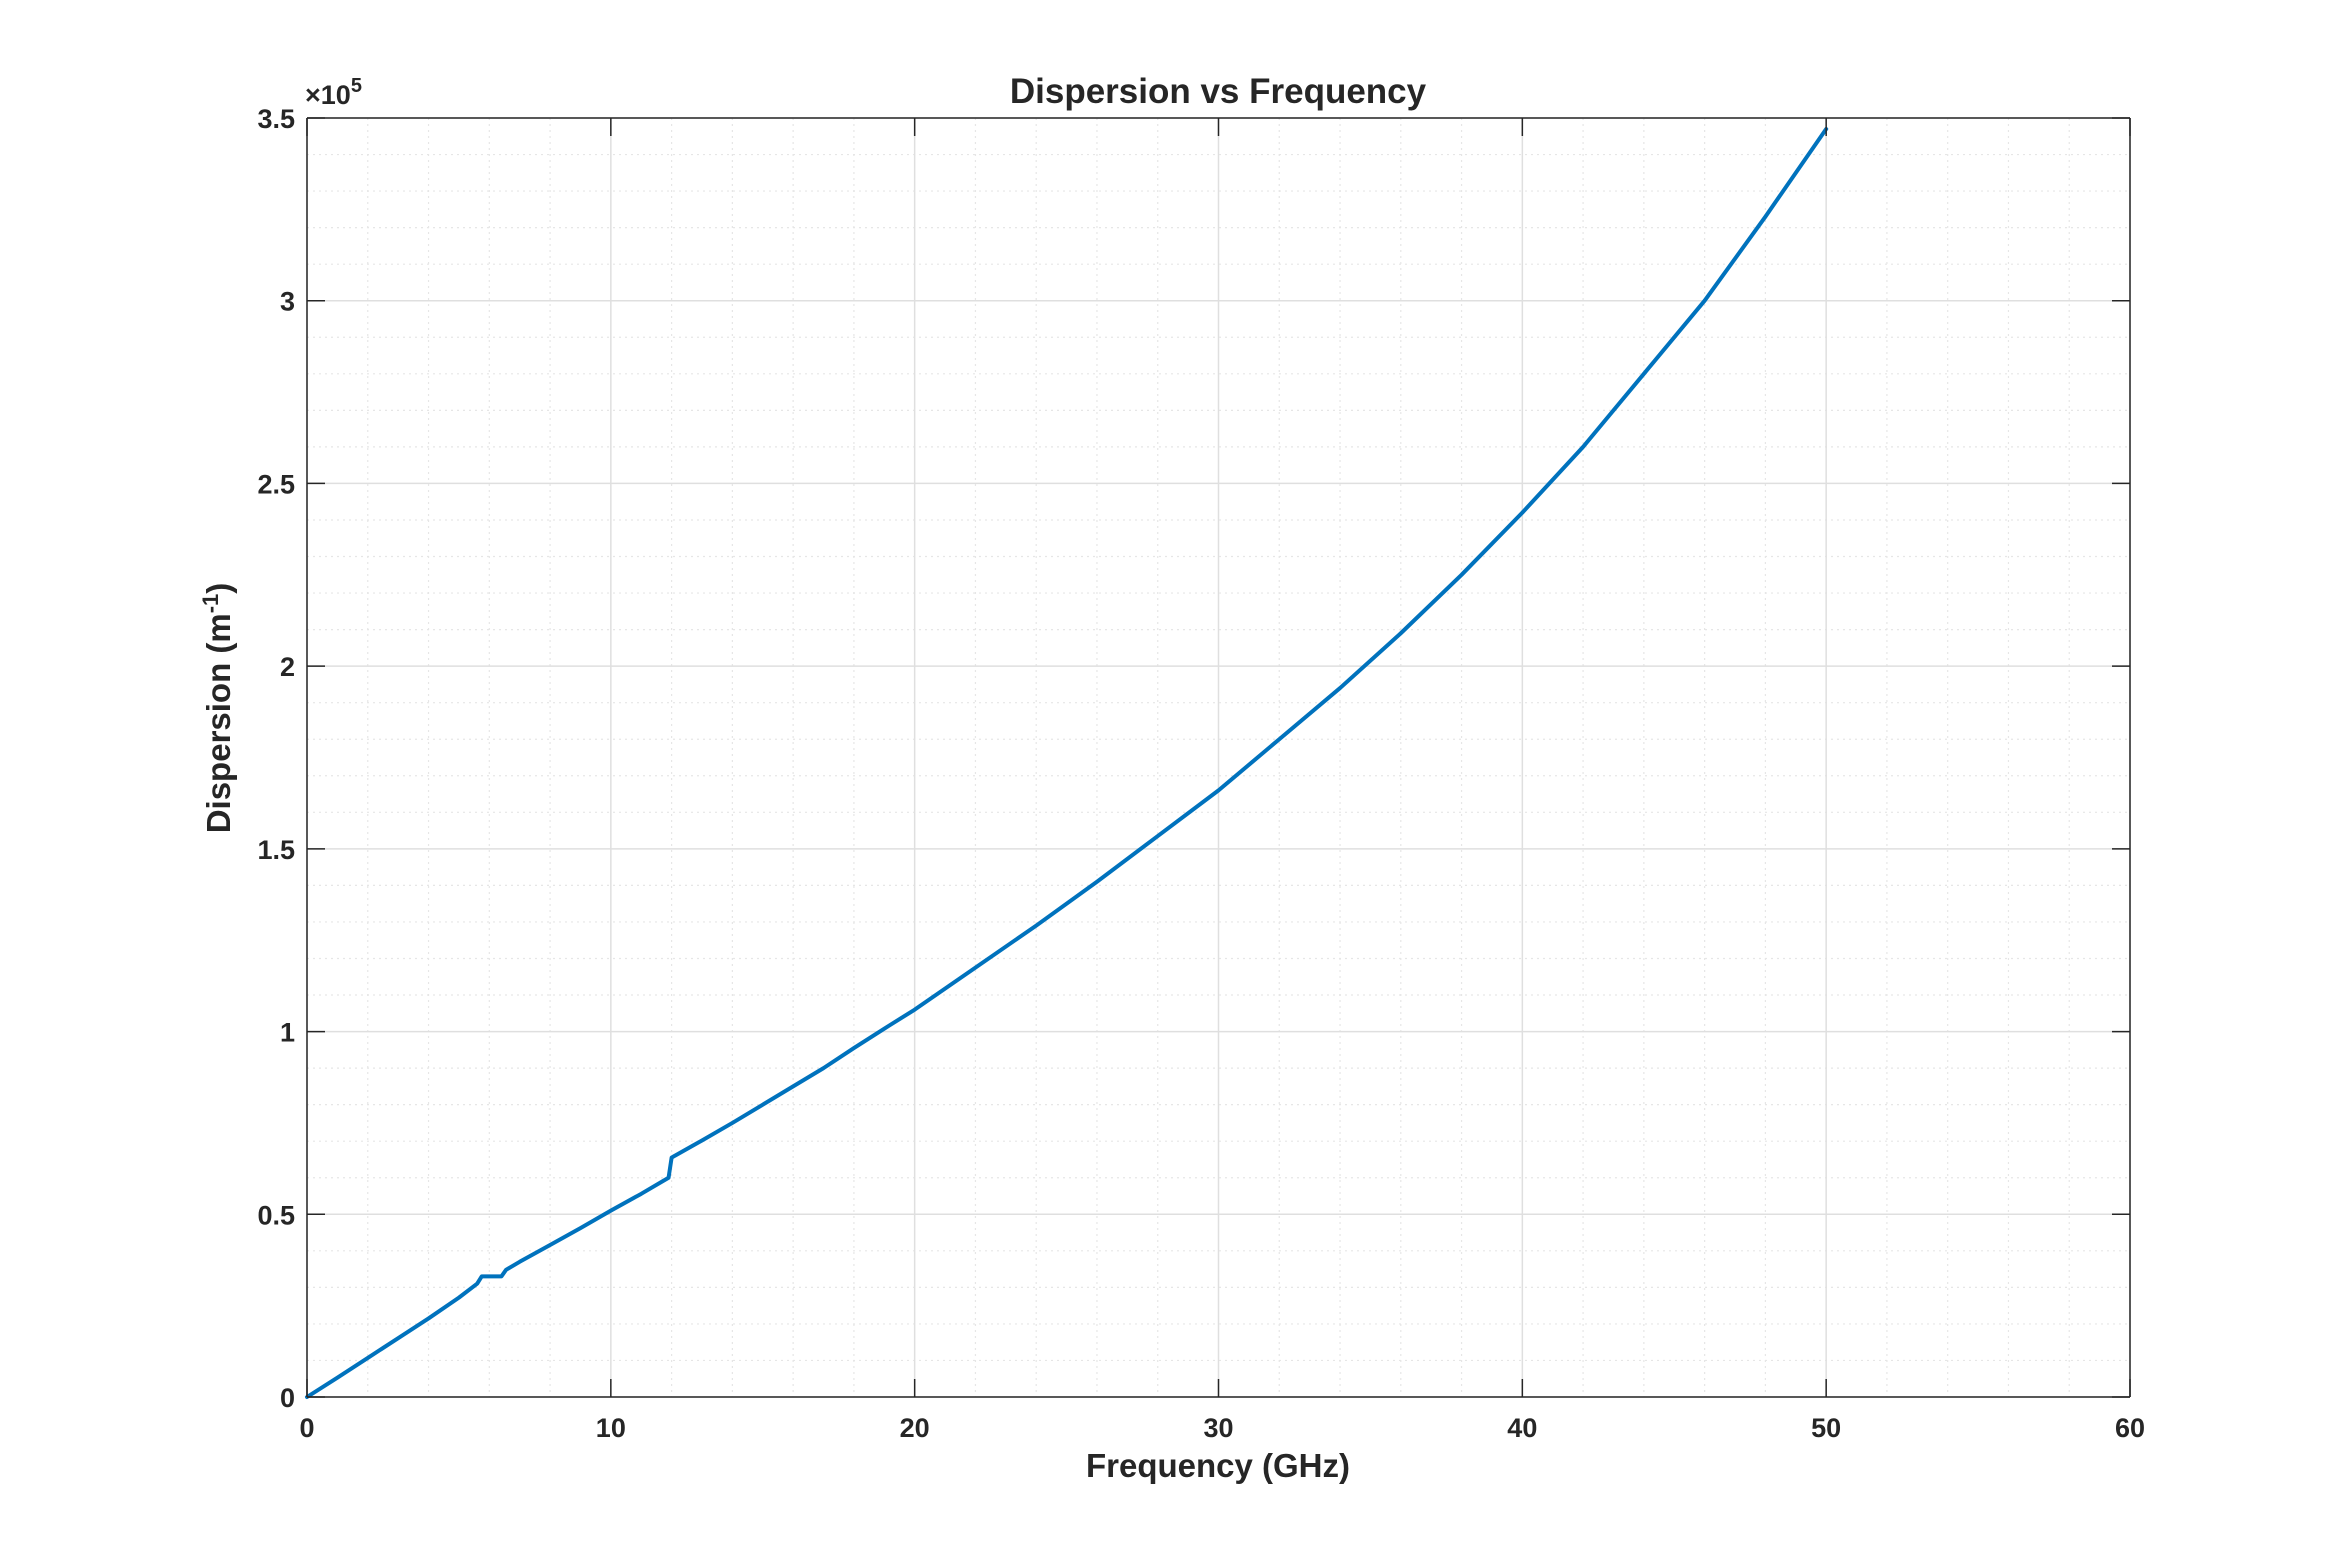 This screenshot has height=1568, width=2344. I want to click on y-tick-label: 2.5, so click(276, 484).